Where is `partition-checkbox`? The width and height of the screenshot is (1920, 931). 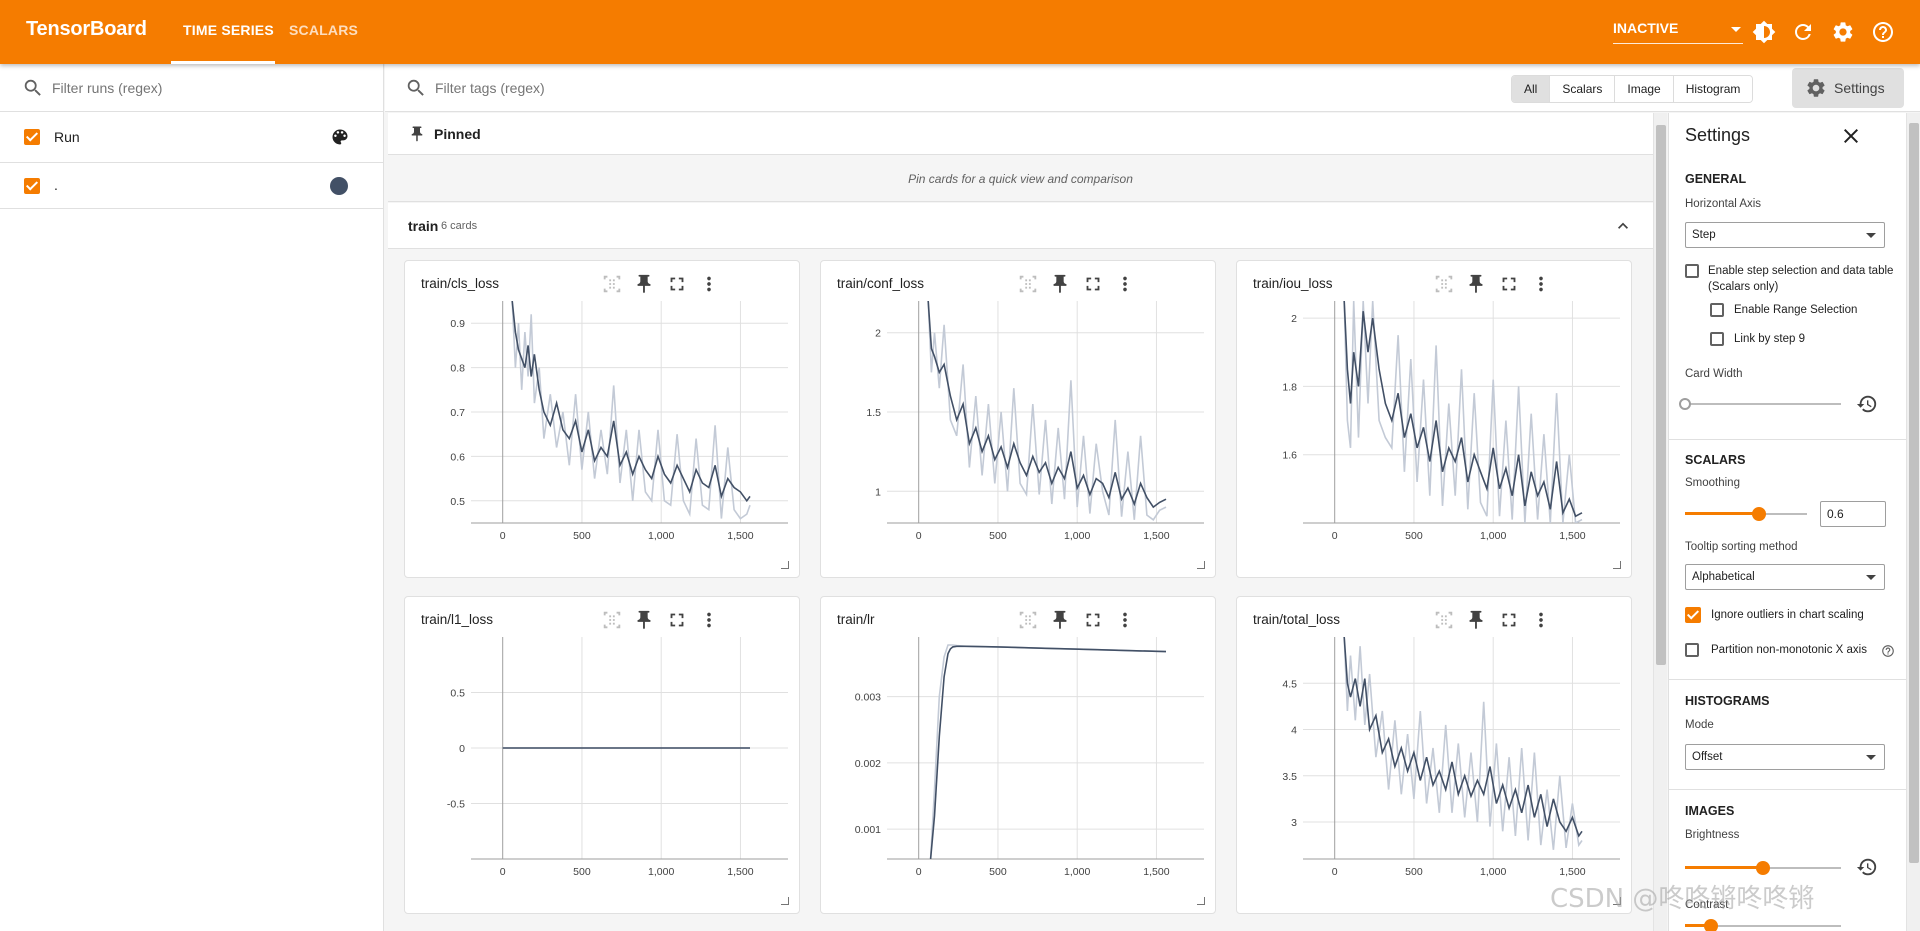
partition-checkbox is located at coordinates (1692, 650).